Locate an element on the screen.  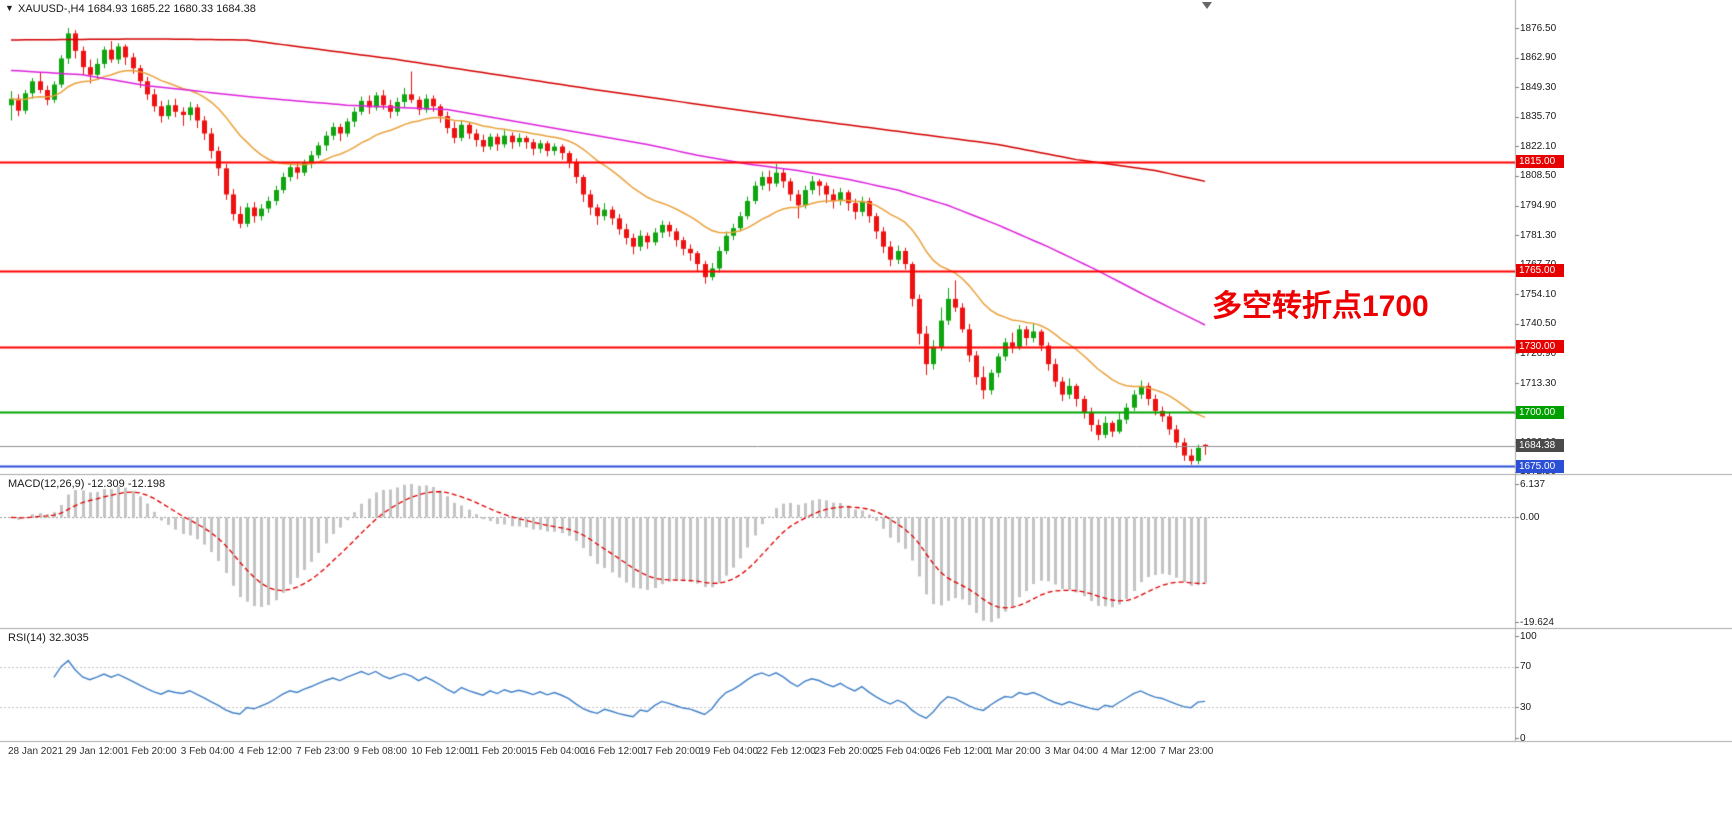
time-axis-label: 3 Mar 04:00 is located at coordinates (1071, 751).